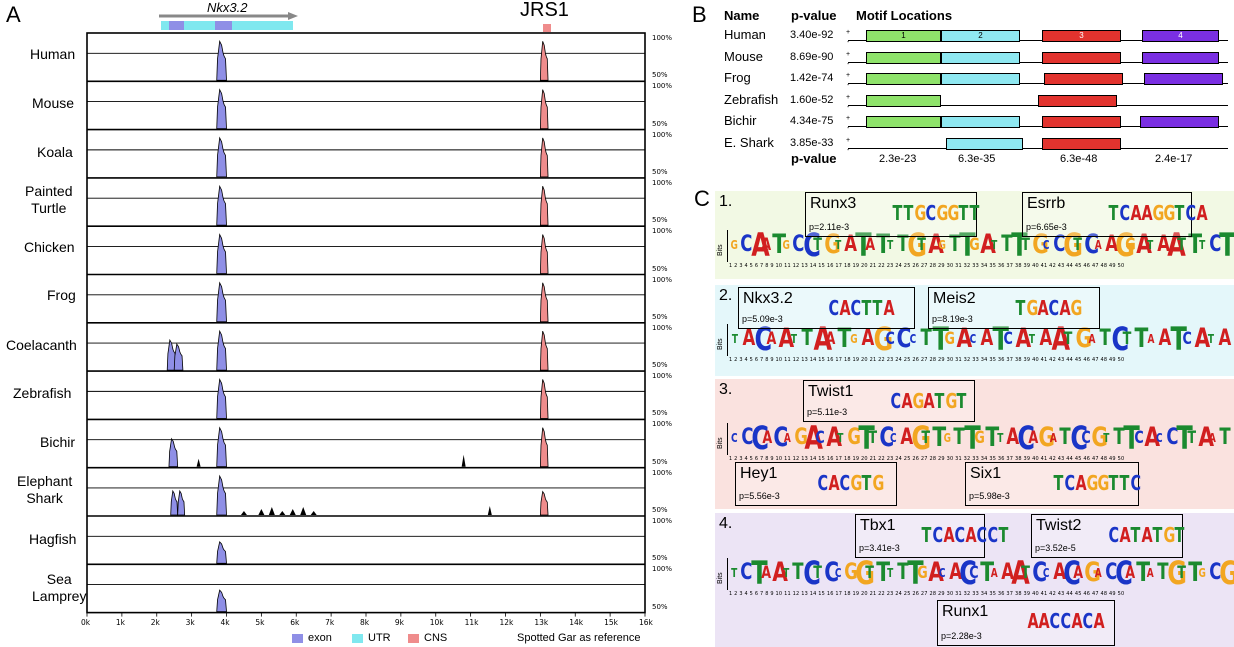 The width and height of the screenshot is (1234, 647). Describe the element at coordinates (737, 77) in the screenshot. I see `motif-row-name: Frog` at that location.